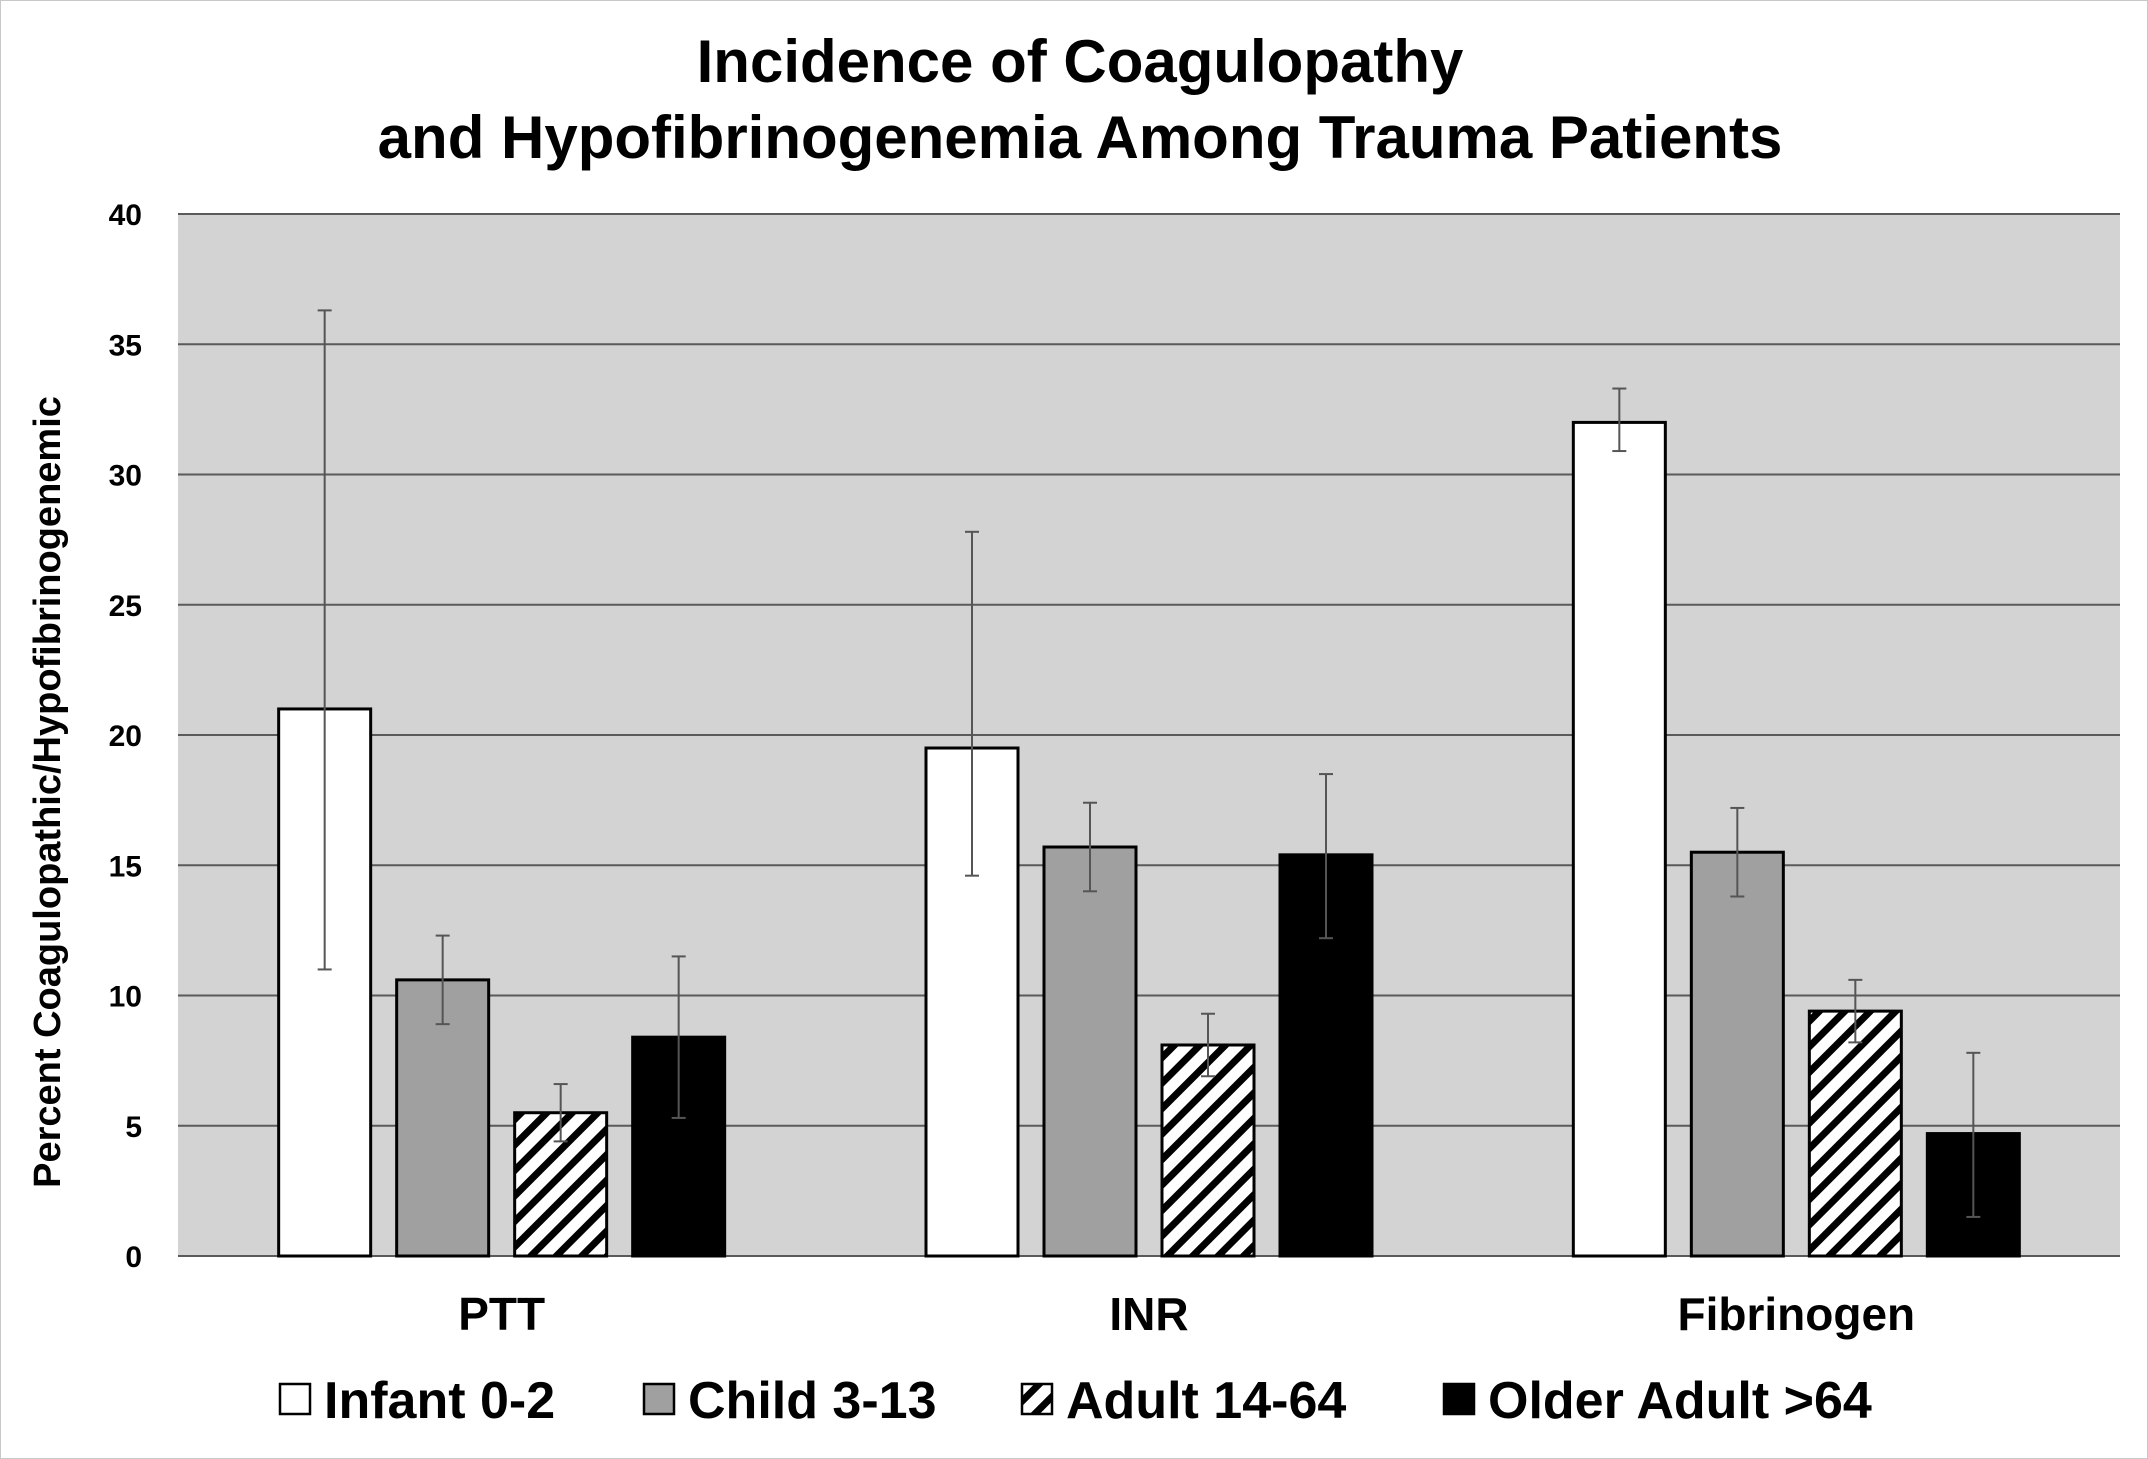 This screenshot has width=2148, height=1459. Describe the element at coordinates (125, 606) in the screenshot. I see `y-tick-label-25: 25` at that location.